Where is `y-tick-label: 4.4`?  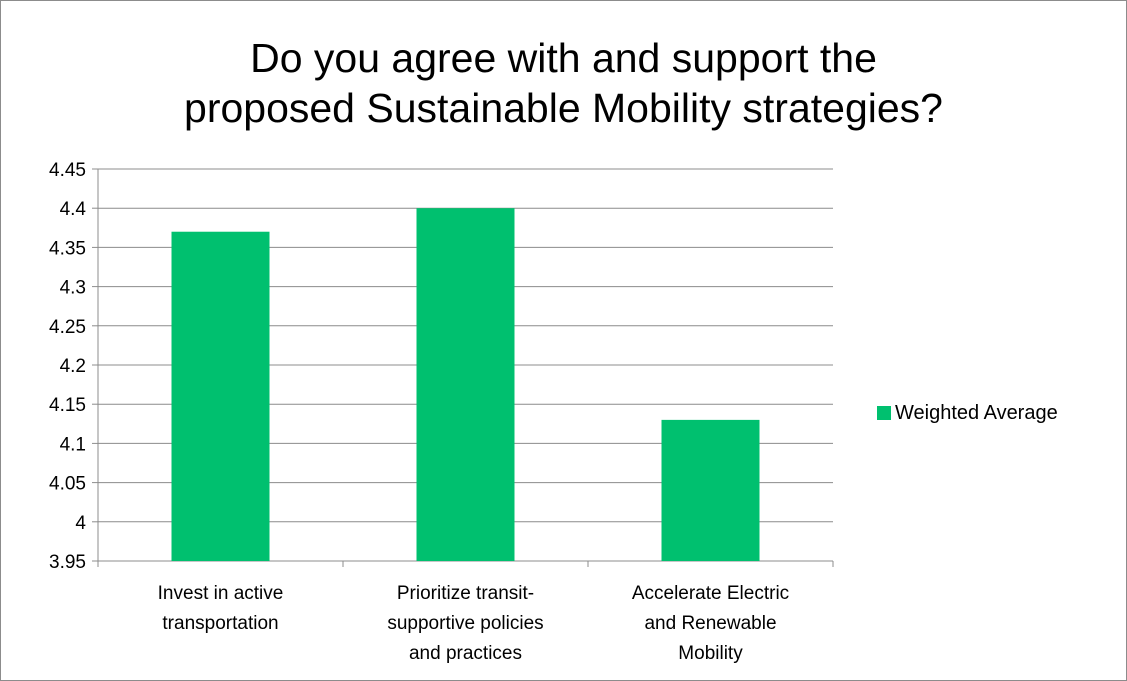 y-tick-label: 4.4 is located at coordinates (73, 209).